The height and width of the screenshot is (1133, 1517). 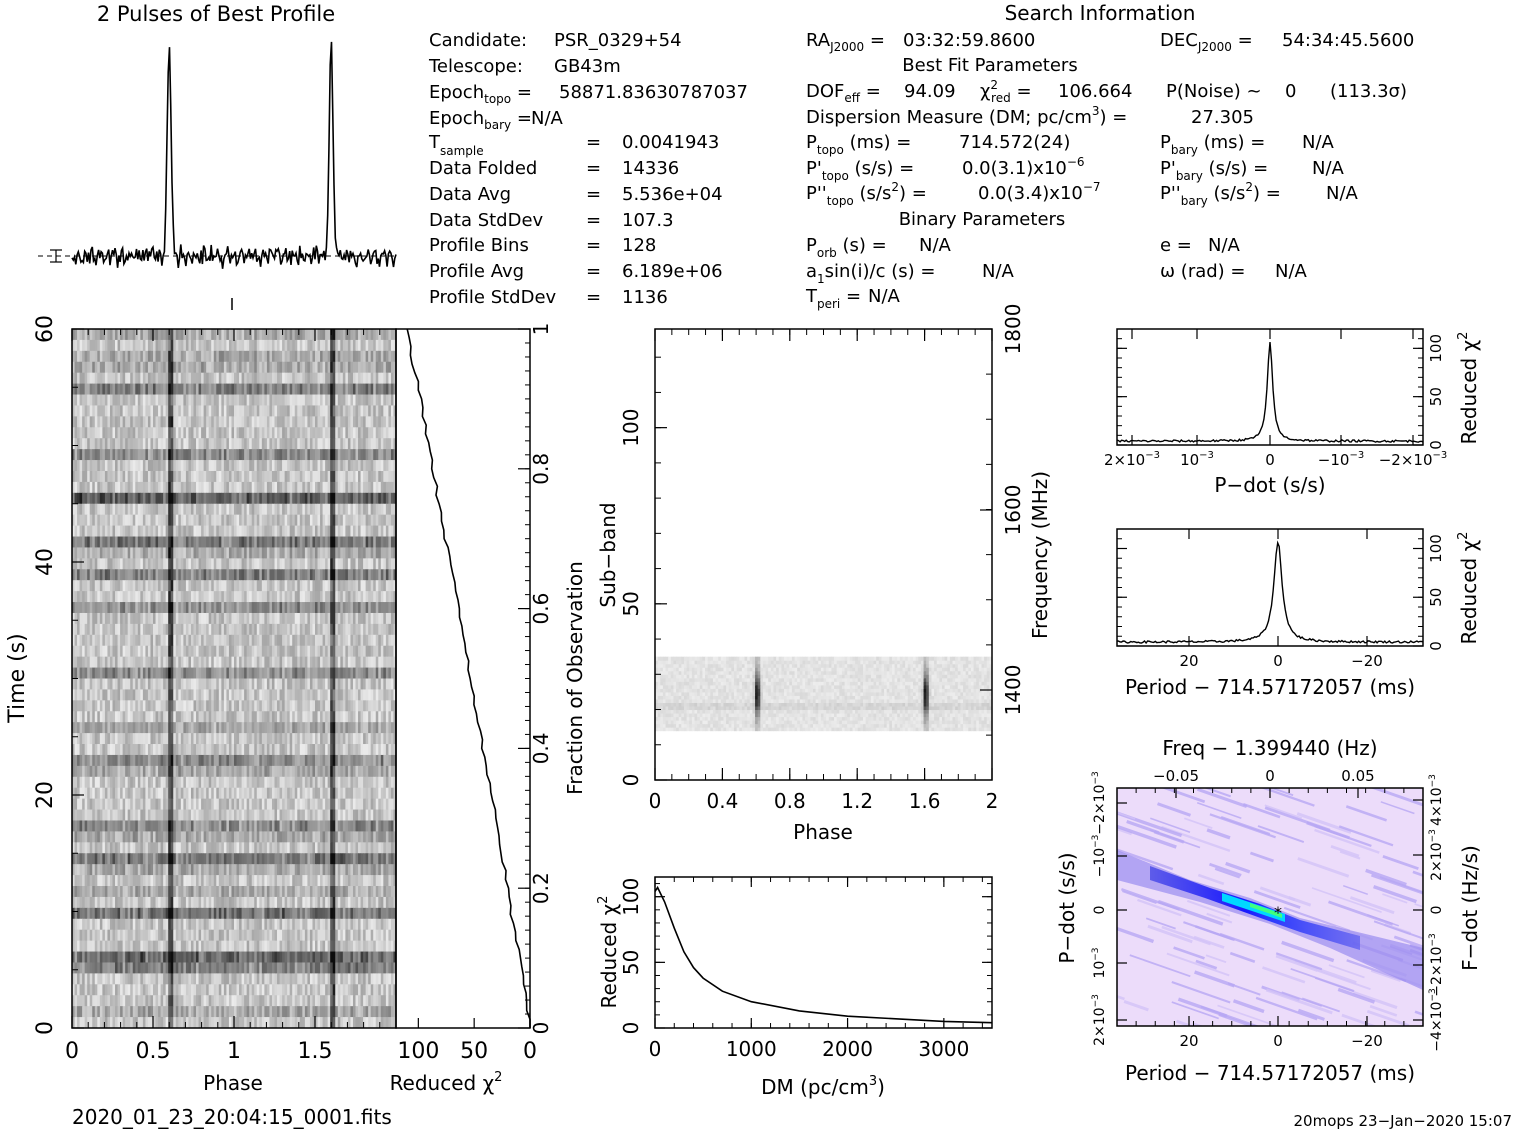 I want to click on pd-bary-label: P'bary (s/s) =, so click(x=1214, y=170).